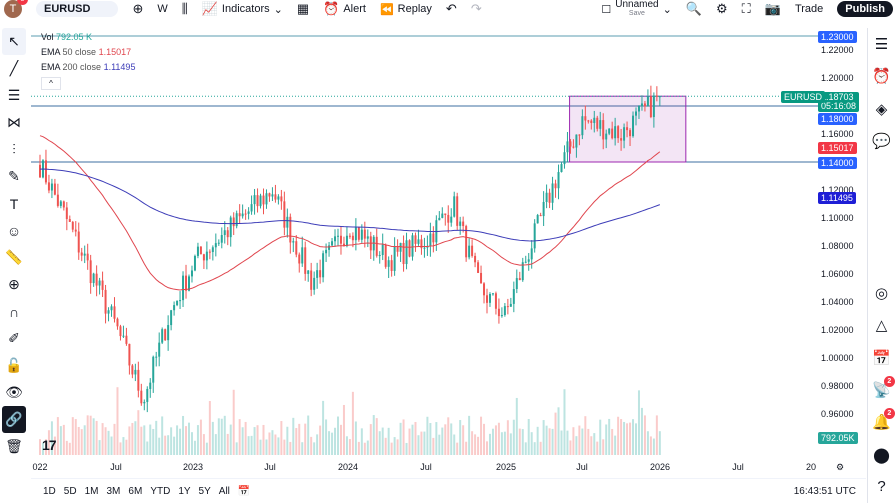 Image resolution: width=895 pixels, height=503 pixels. What do you see at coordinates (14, 311) in the screenshot?
I see `magnet-icon: ∩` at bounding box center [14, 311].